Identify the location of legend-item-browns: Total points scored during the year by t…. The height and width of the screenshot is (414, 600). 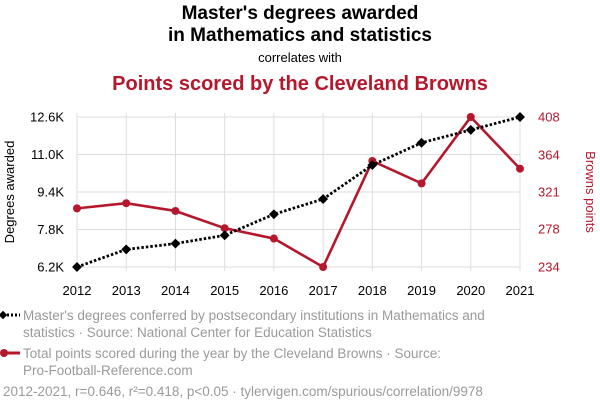
(220, 362).